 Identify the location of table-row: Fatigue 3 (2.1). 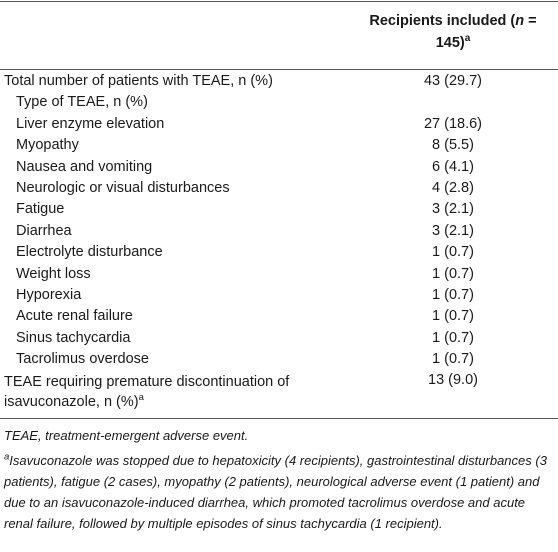
(279, 209).